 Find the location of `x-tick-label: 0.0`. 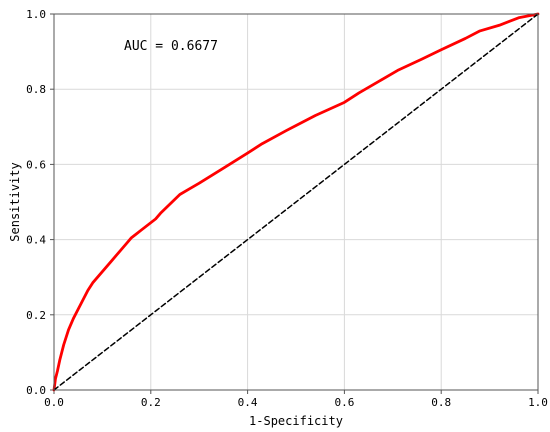

x-tick-label: 0.0 is located at coordinates (54, 402).